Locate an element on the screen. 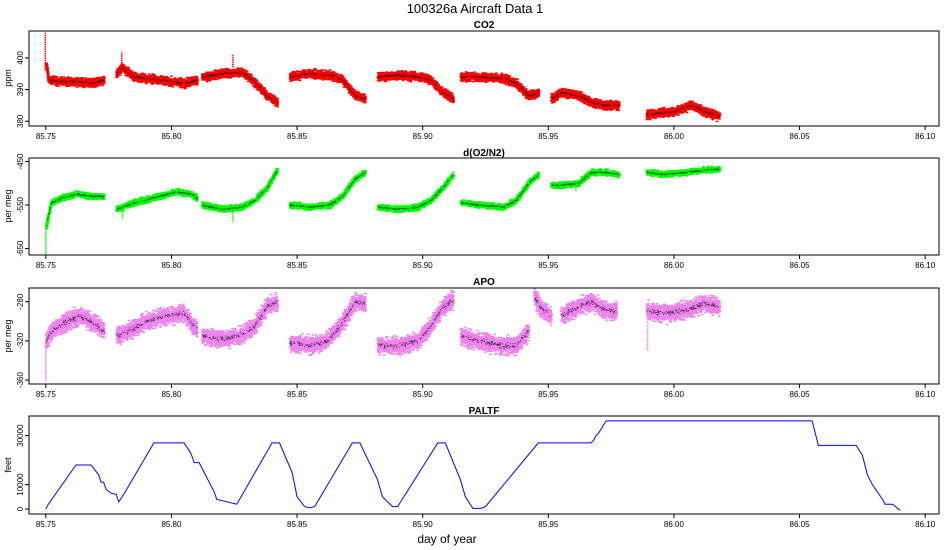 The height and width of the screenshot is (550, 950). y-tick-label: 0 is located at coordinates (20, 508).